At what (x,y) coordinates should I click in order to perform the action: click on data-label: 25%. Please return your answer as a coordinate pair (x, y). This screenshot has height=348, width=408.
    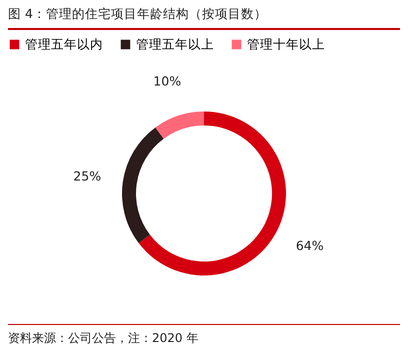
    Looking at the image, I should click on (87, 176).